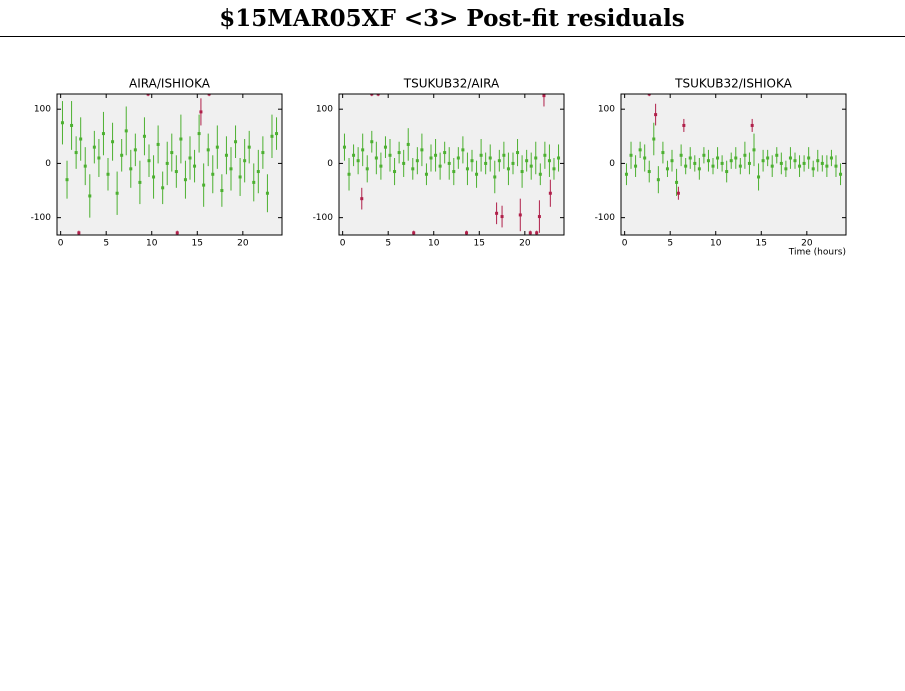  I want to click on x-tick-label: 0, so click(343, 244).